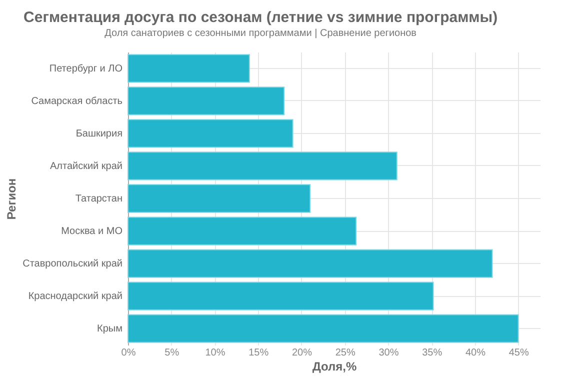 This screenshot has width=570, height=380. What do you see at coordinates (215, 353) in the screenshot?
I see `x-tick-label: 10%` at bounding box center [215, 353].